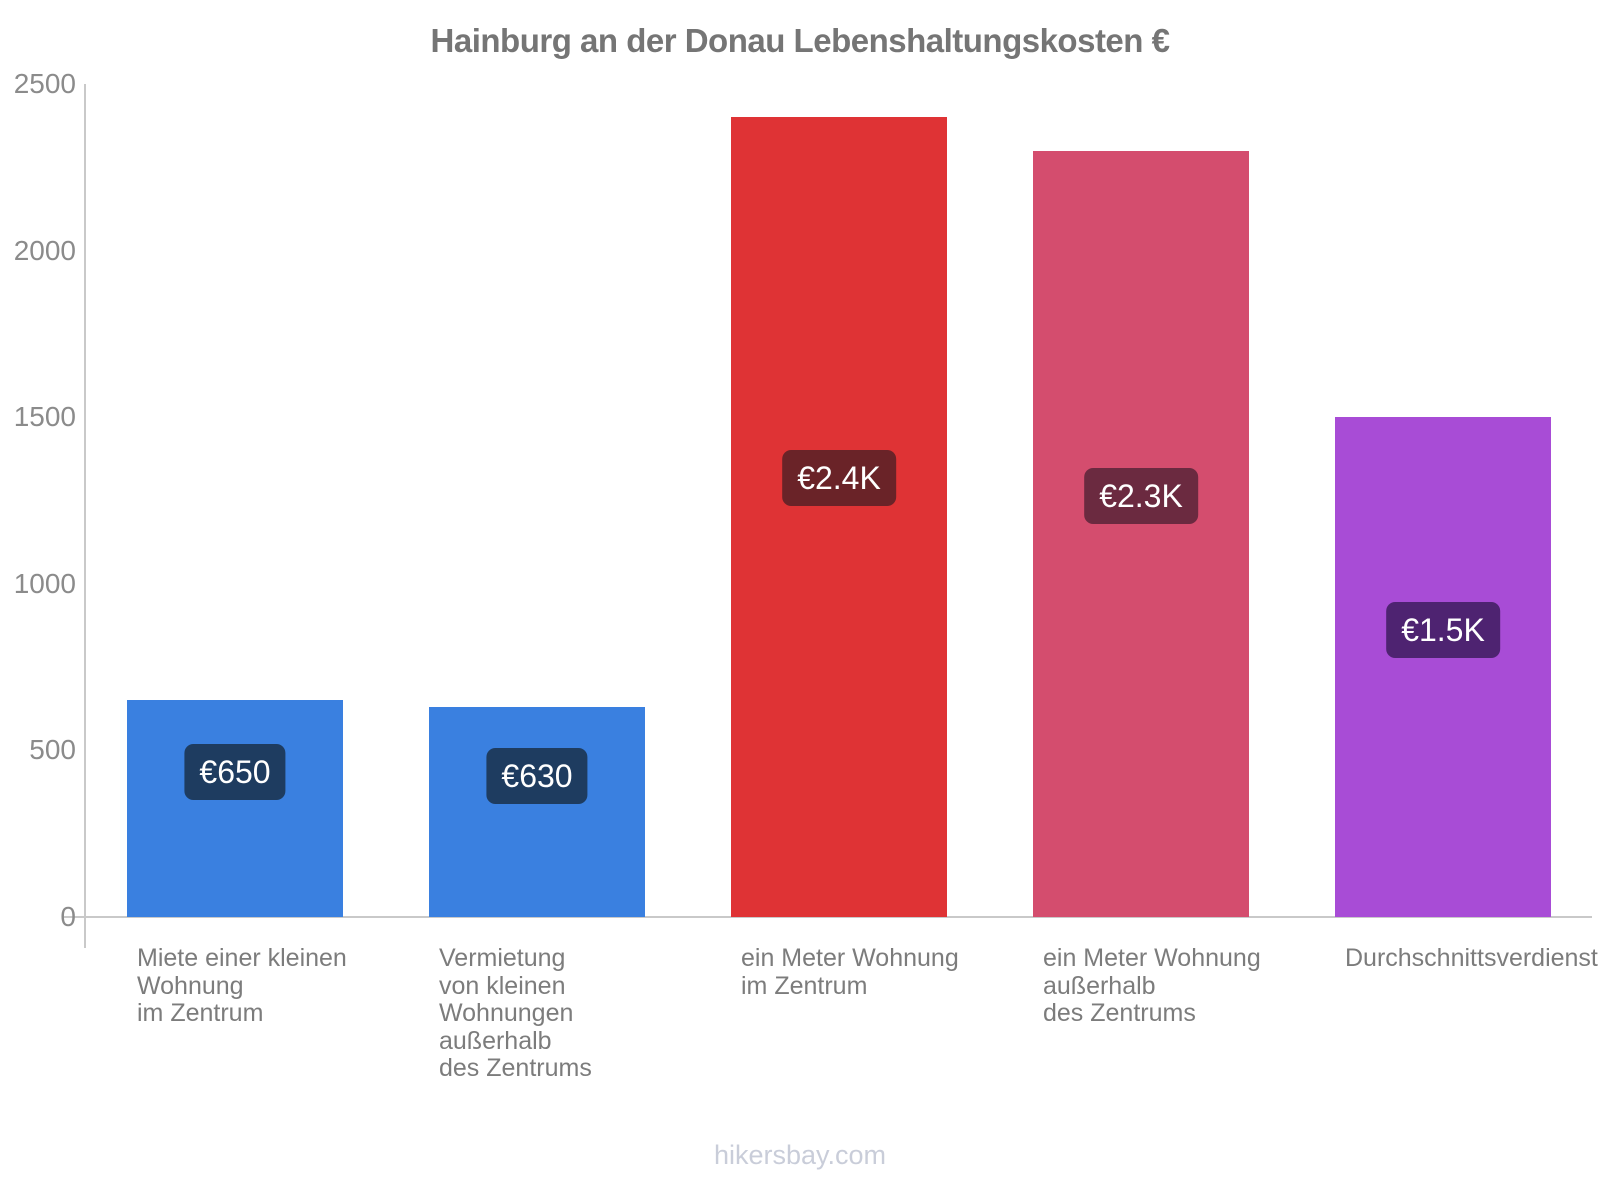 This screenshot has width=1600, height=1200. What do you see at coordinates (839, 478) in the screenshot?
I see `bar-value-label: €2.4K` at bounding box center [839, 478].